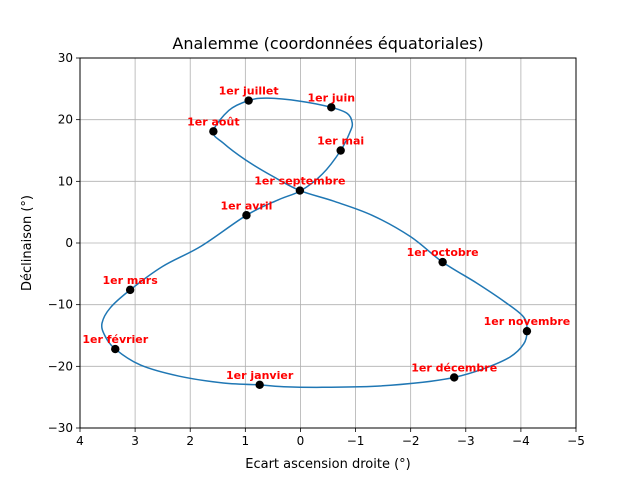  Describe the element at coordinates (411, 441) in the screenshot. I see `x-tick-label: −2` at that location.